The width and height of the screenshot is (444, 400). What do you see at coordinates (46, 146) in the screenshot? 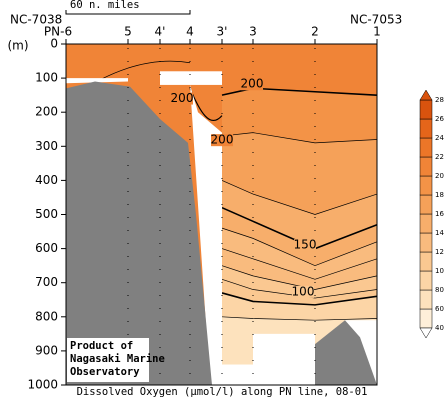
I see `y-tick-label: 300` at bounding box center [46, 146].